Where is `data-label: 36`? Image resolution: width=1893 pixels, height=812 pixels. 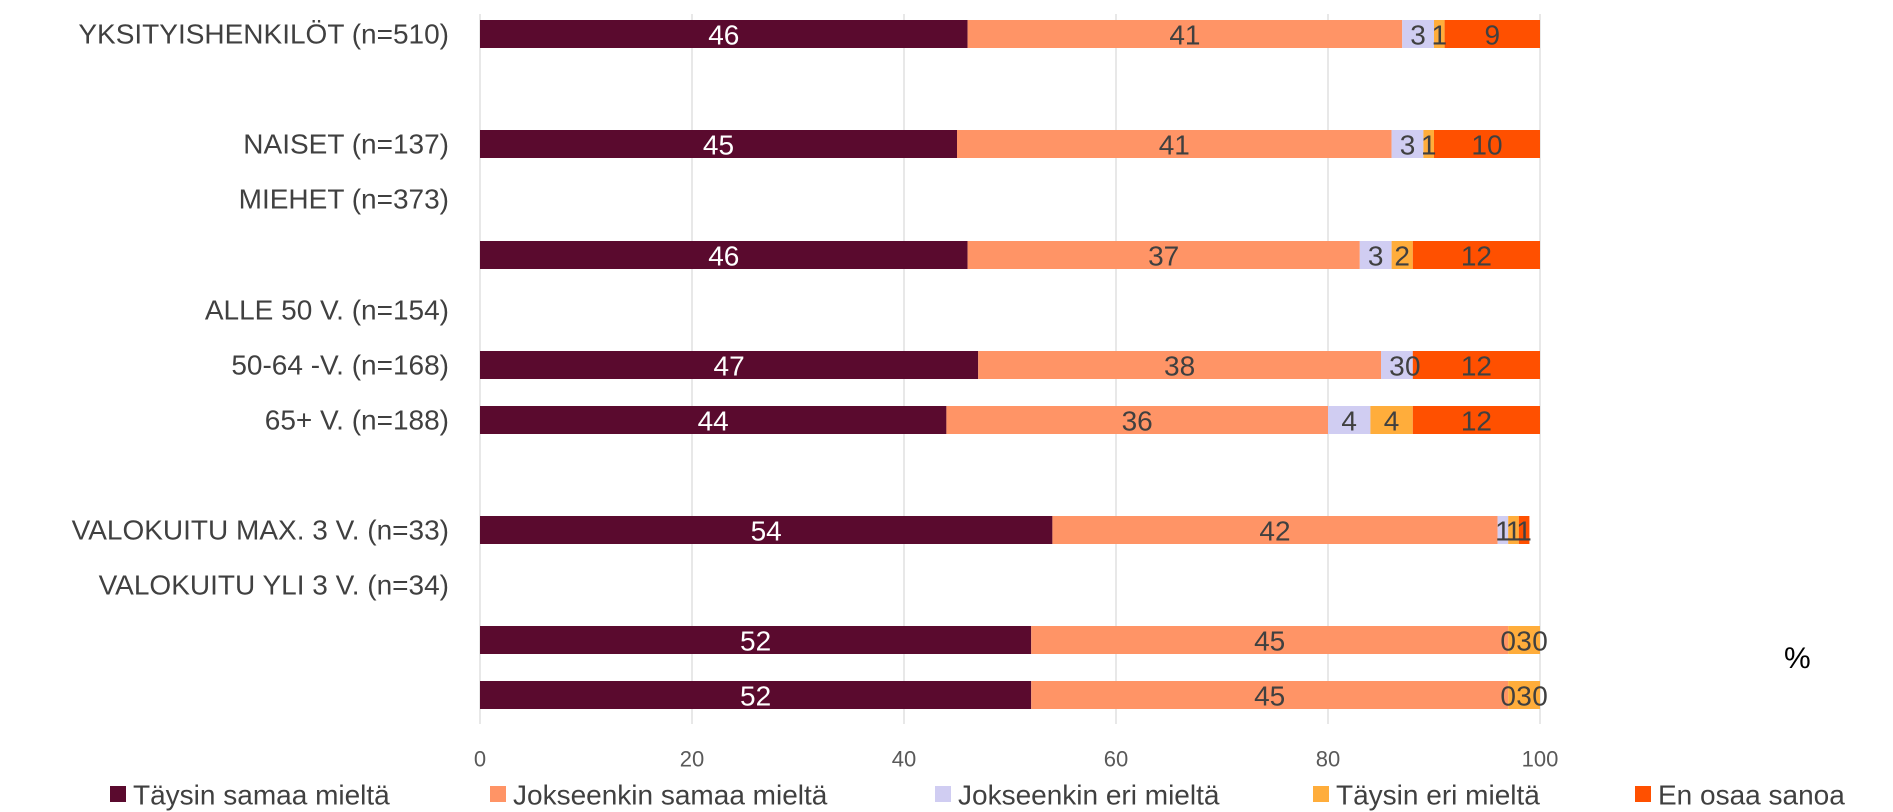 data-label: 36 is located at coordinates (1137, 421).